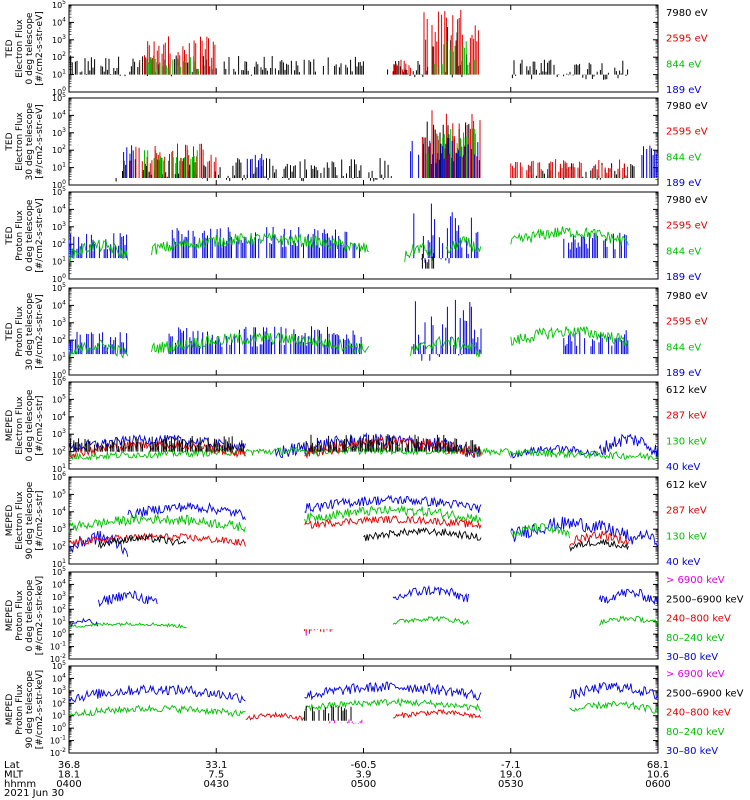 The image size is (750, 800). What do you see at coordinates (30, 141) in the screenshot?
I see `y-axis-label-line: 30 deg telescope` at bounding box center [30, 141].